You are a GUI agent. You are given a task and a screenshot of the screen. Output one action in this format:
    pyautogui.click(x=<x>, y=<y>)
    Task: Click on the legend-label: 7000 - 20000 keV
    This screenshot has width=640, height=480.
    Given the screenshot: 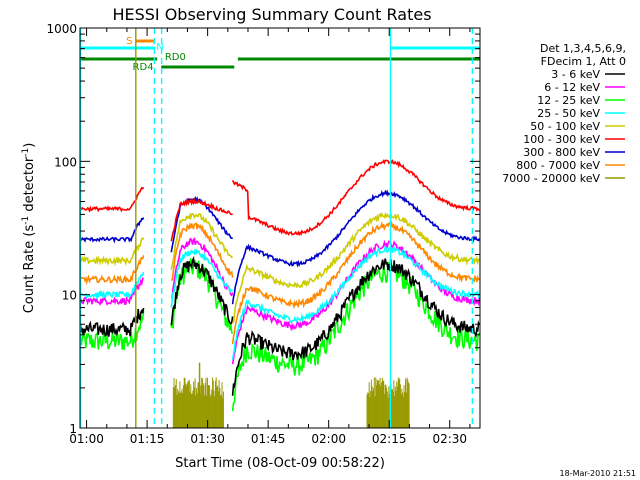 What is the action you would take?
    pyautogui.click(x=551, y=178)
    